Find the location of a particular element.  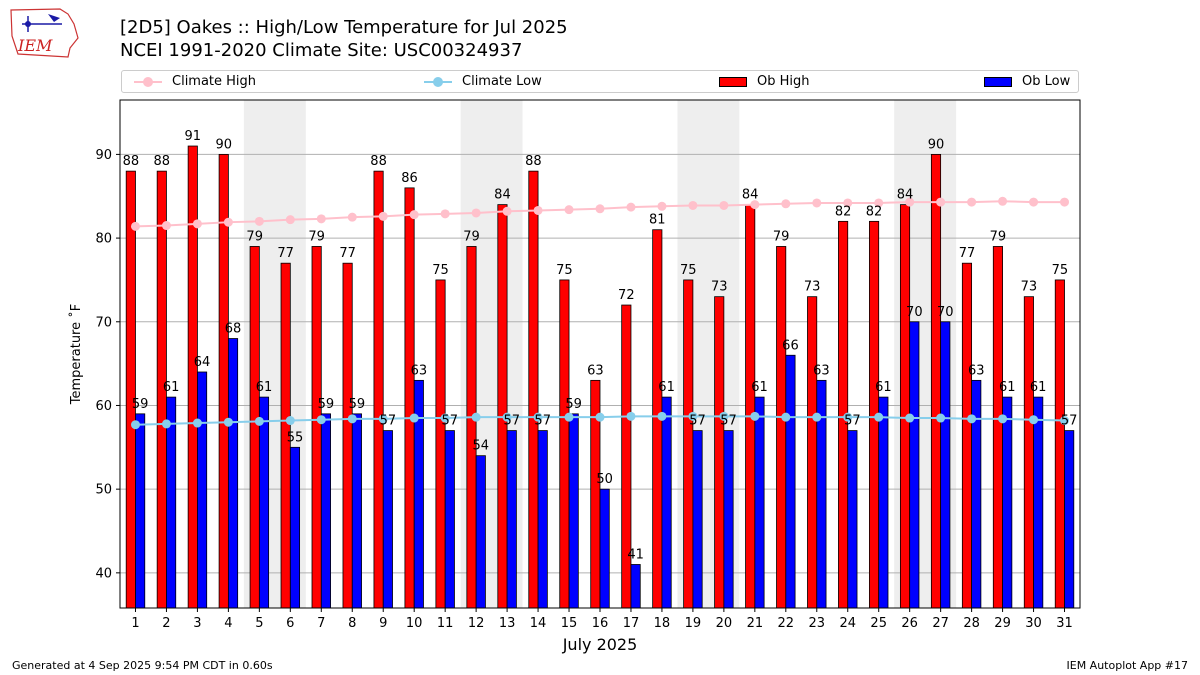

ob-low-label-24: 57 is located at coordinates (852, 421).